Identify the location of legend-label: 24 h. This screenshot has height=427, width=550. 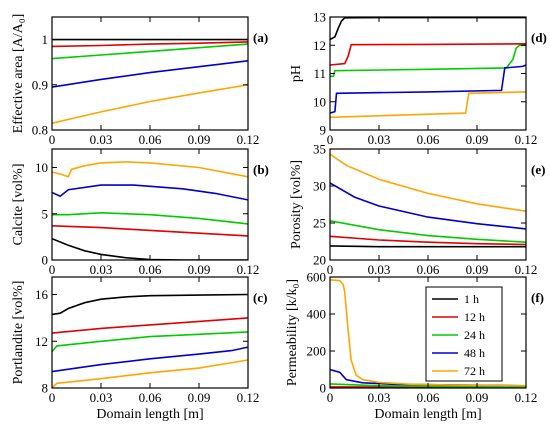
(474, 335).